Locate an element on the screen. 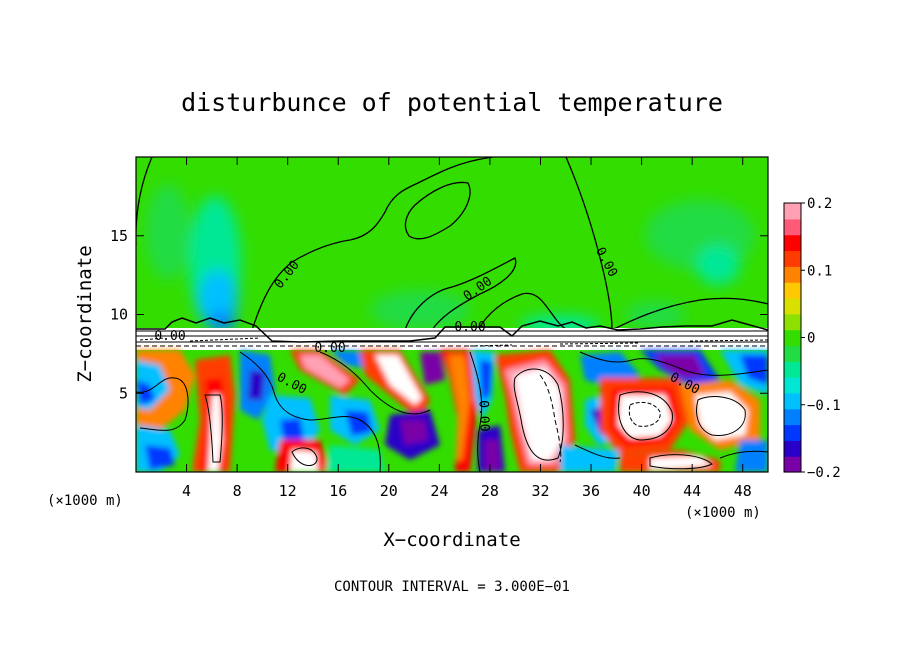 The width and height of the screenshot is (904, 654). colorbar-tick-label: 0.1 is located at coordinates (819, 271).